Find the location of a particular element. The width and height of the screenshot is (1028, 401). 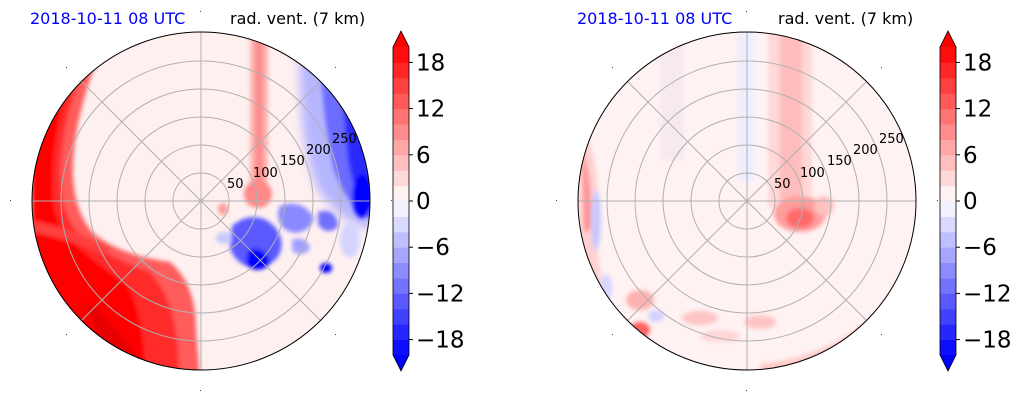

panel-2-ring-label: 50 is located at coordinates (782, 184).